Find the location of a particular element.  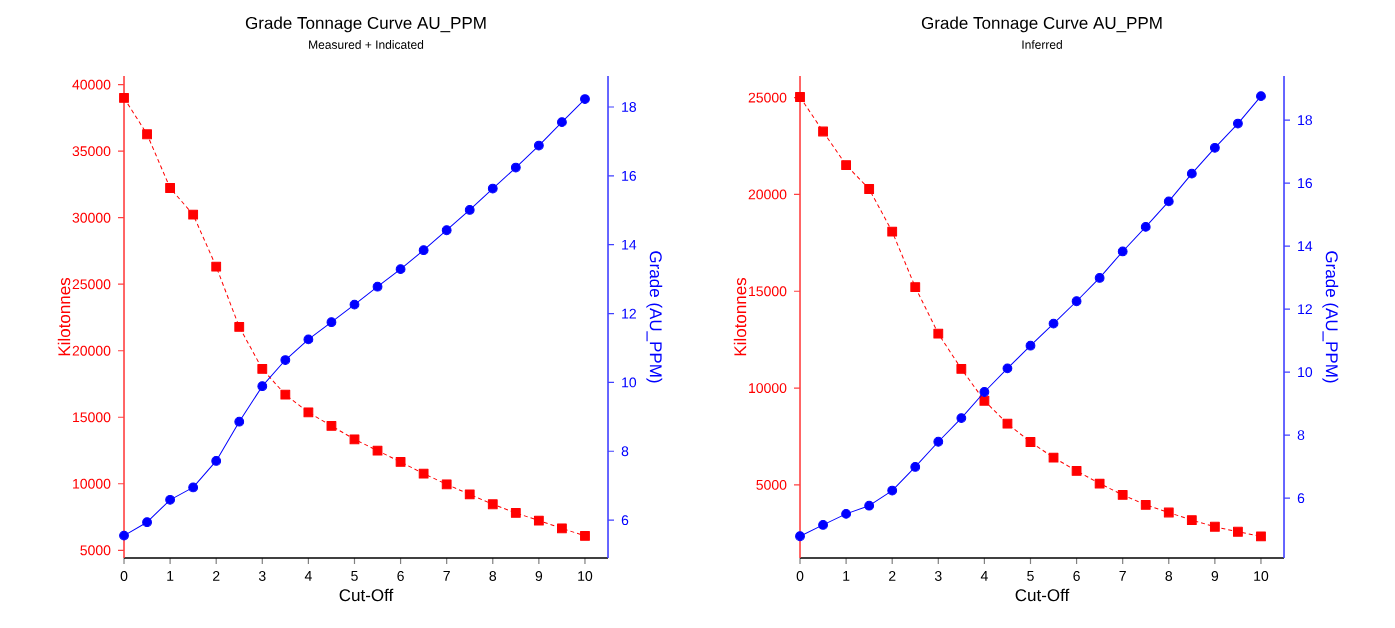

y-tick-label: 10000 is located at coordinates (92, 483).